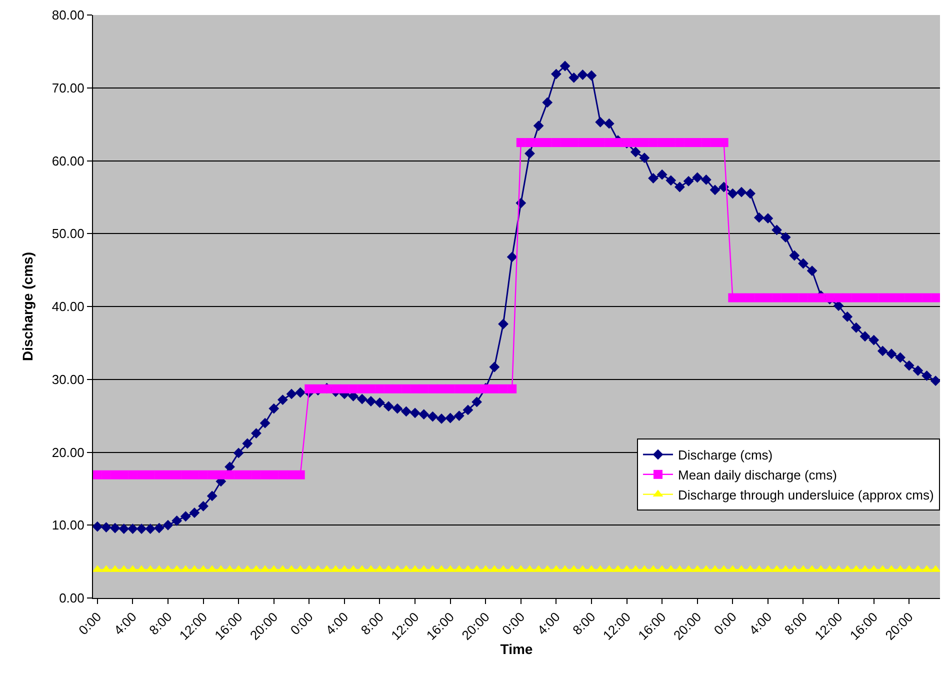  I want to click on y-axis-title: Discharge (cms), so click(27, 306).